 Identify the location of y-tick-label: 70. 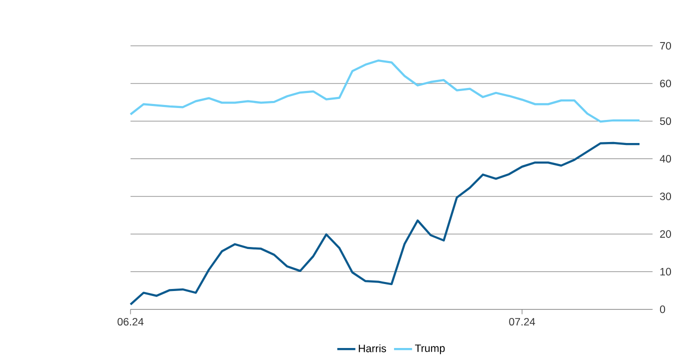
(666, 46).